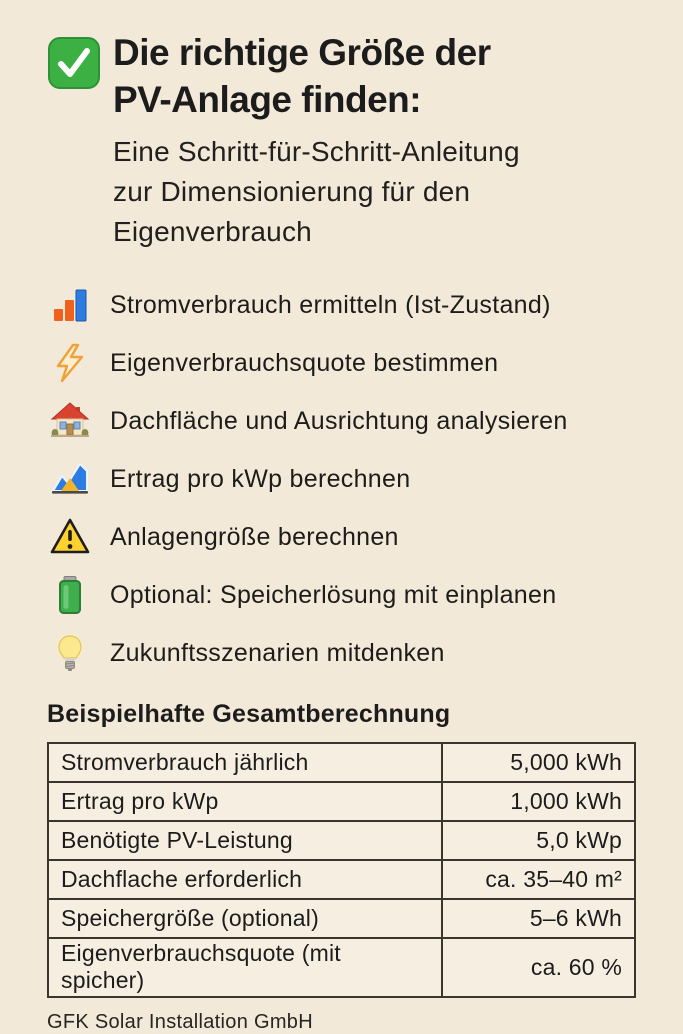 This screenshot has height=1034, width=683. What do you see at coordinates (245, 880) in the screenshot?
I see `table-cell-label: Dachflache erforderlich` at bounding box center [245, 880].